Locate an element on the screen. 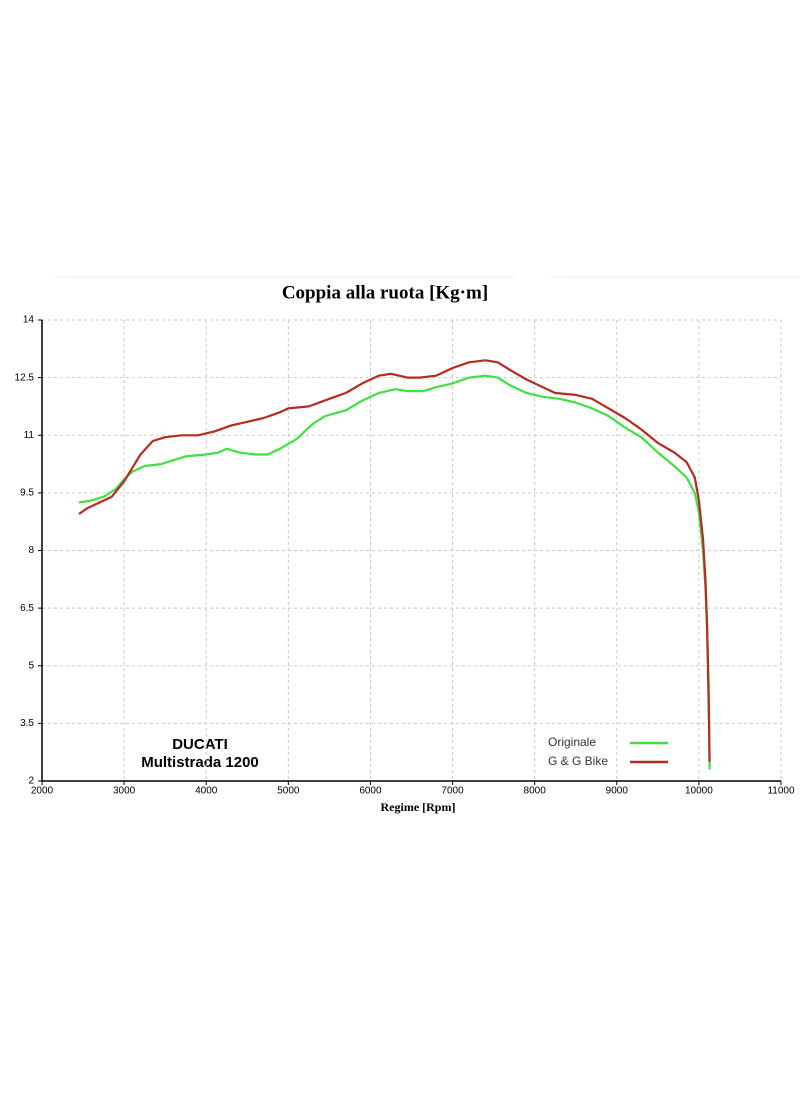 Image resolution: width=800 pixels, height=1096 pixels. legend-label: Originale is located at coordinates (572, 742).